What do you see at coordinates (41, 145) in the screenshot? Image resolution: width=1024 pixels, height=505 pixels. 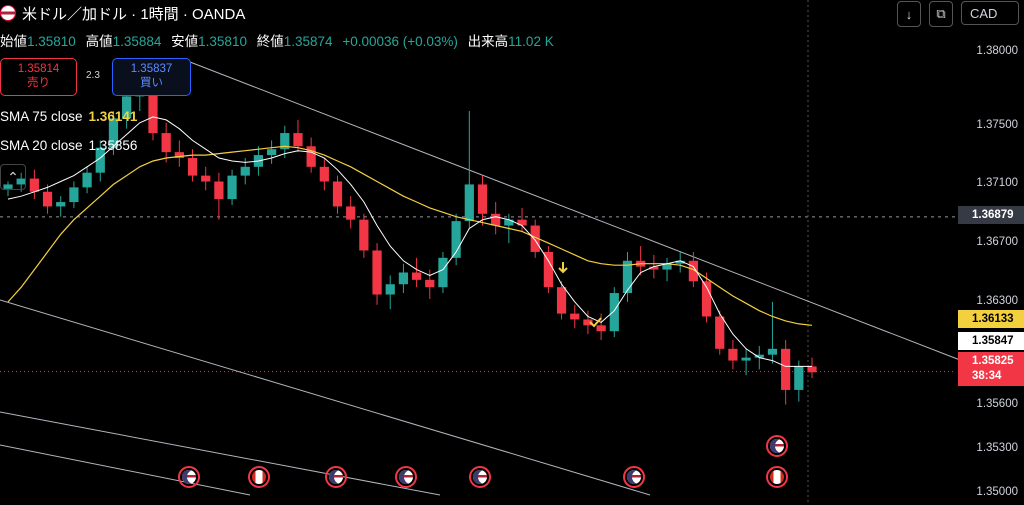 I see `sma20-label: SMA 20 close` at bounding box center [41, 145].